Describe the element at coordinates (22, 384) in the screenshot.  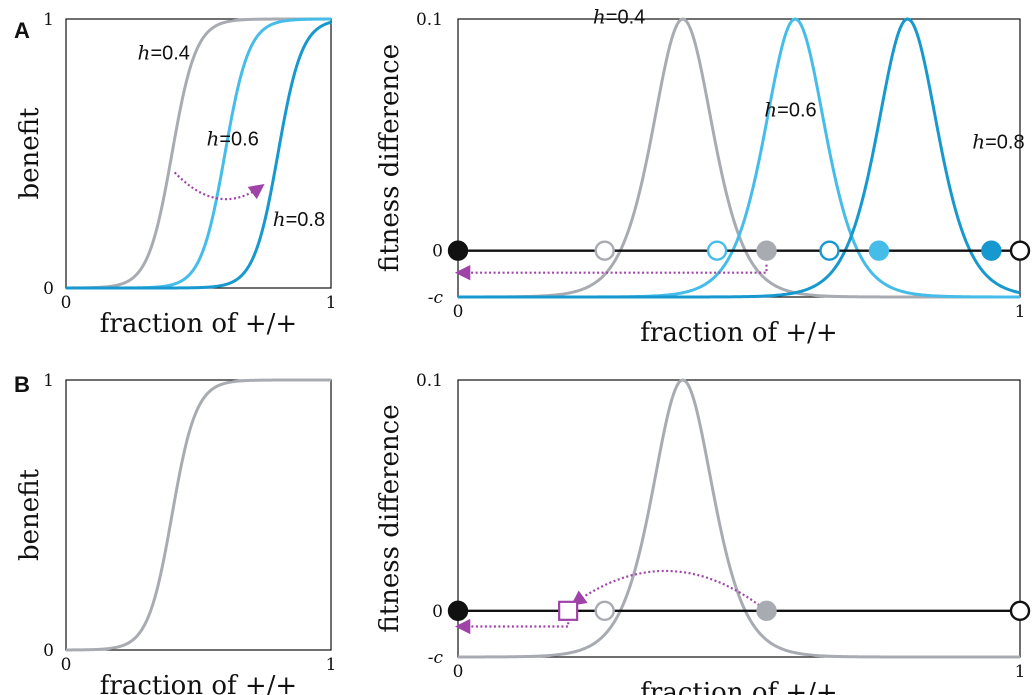
I see `panel-letter-b: B` at that location.